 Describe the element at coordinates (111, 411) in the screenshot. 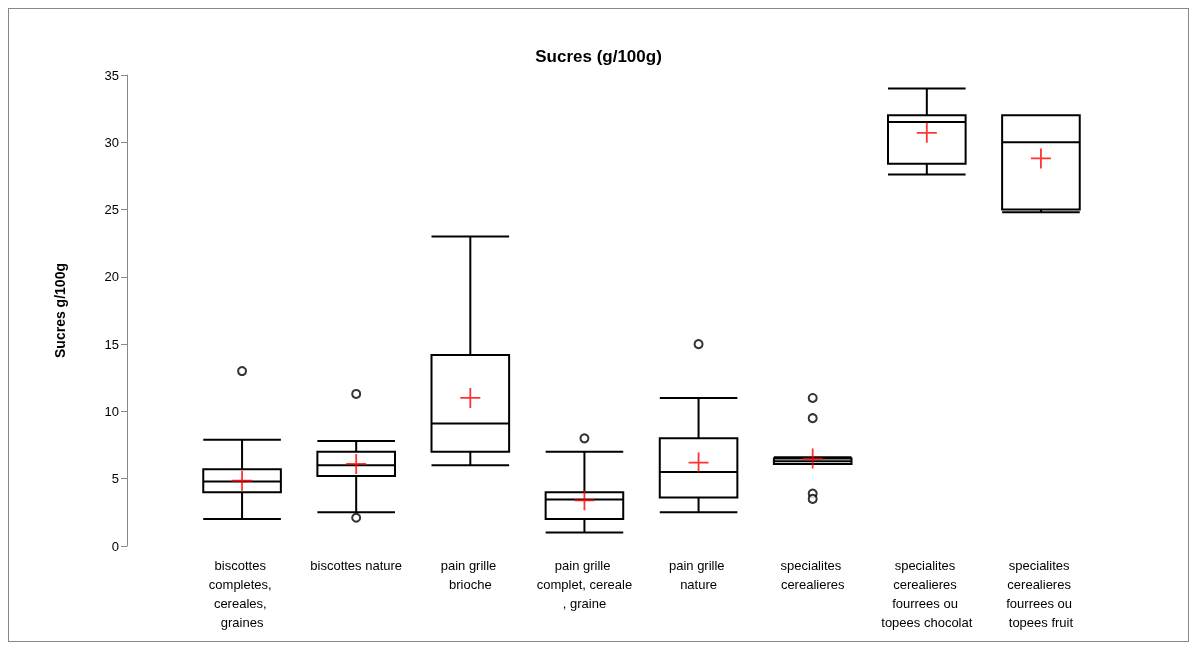

I see `y-tick-label: 10` at that location.